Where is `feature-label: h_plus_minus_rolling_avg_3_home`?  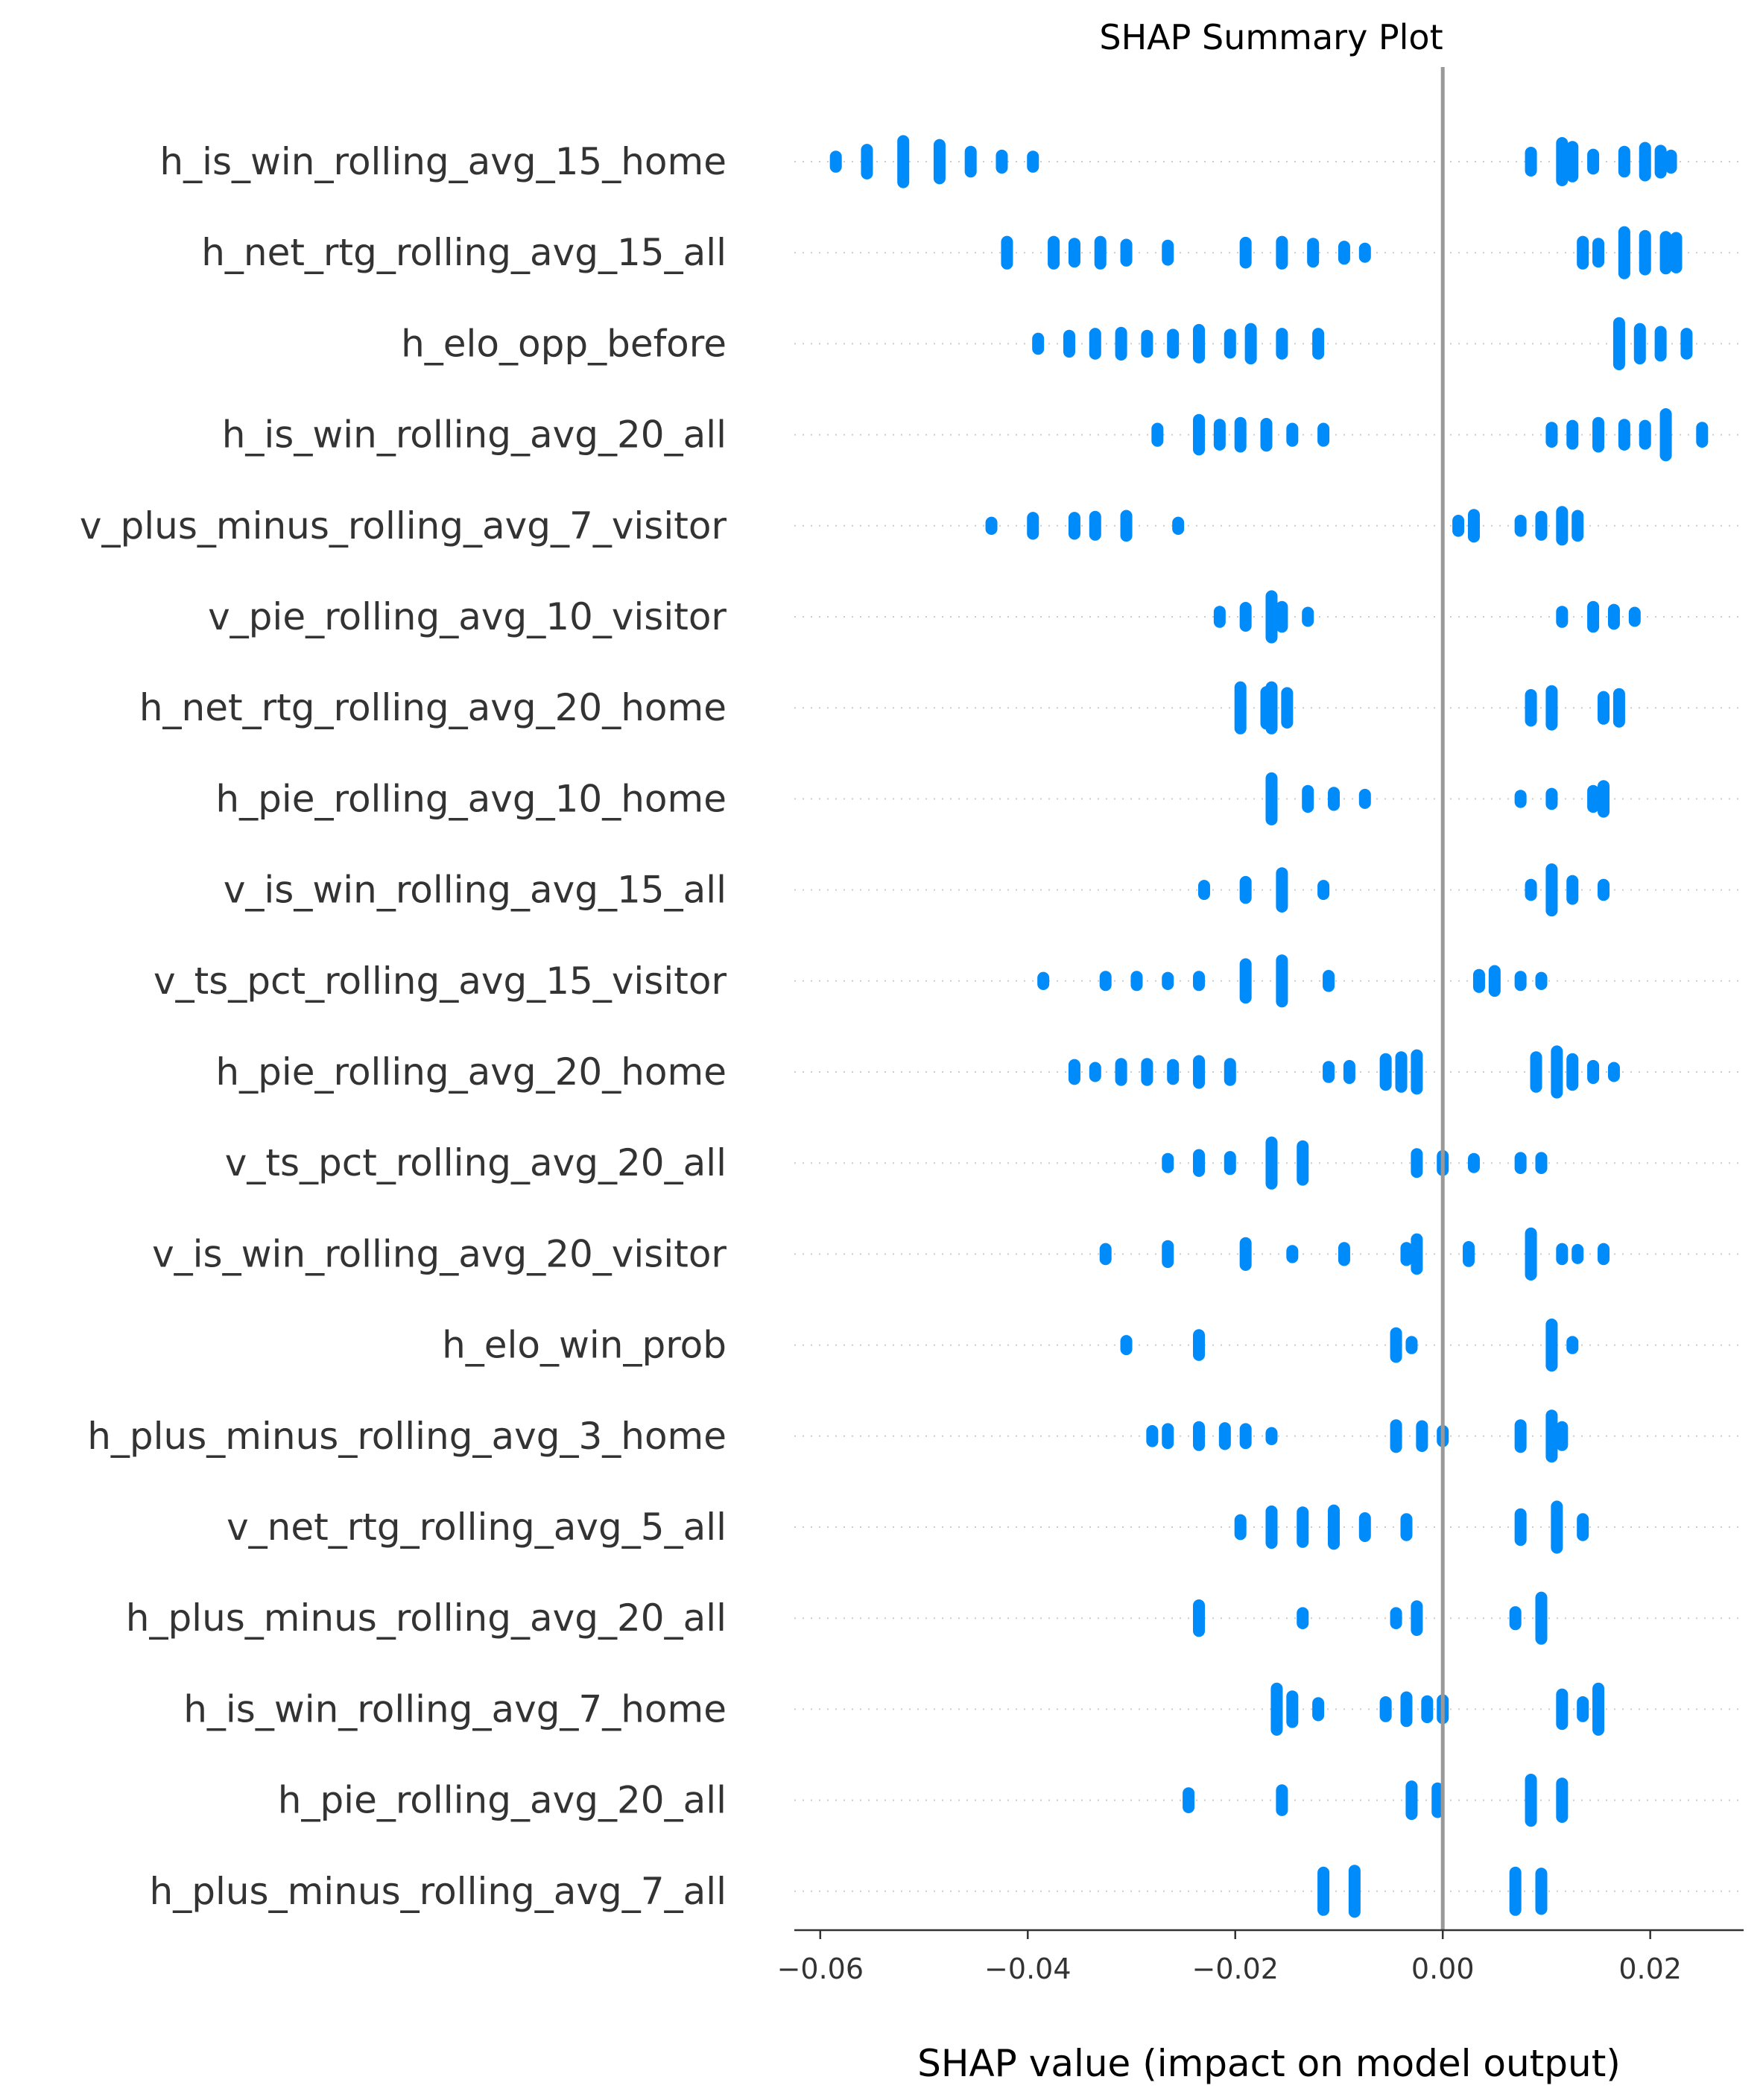
feature-label: h_plus_minus_rolling_avg_3_home is located at coordinates (407, 1436).